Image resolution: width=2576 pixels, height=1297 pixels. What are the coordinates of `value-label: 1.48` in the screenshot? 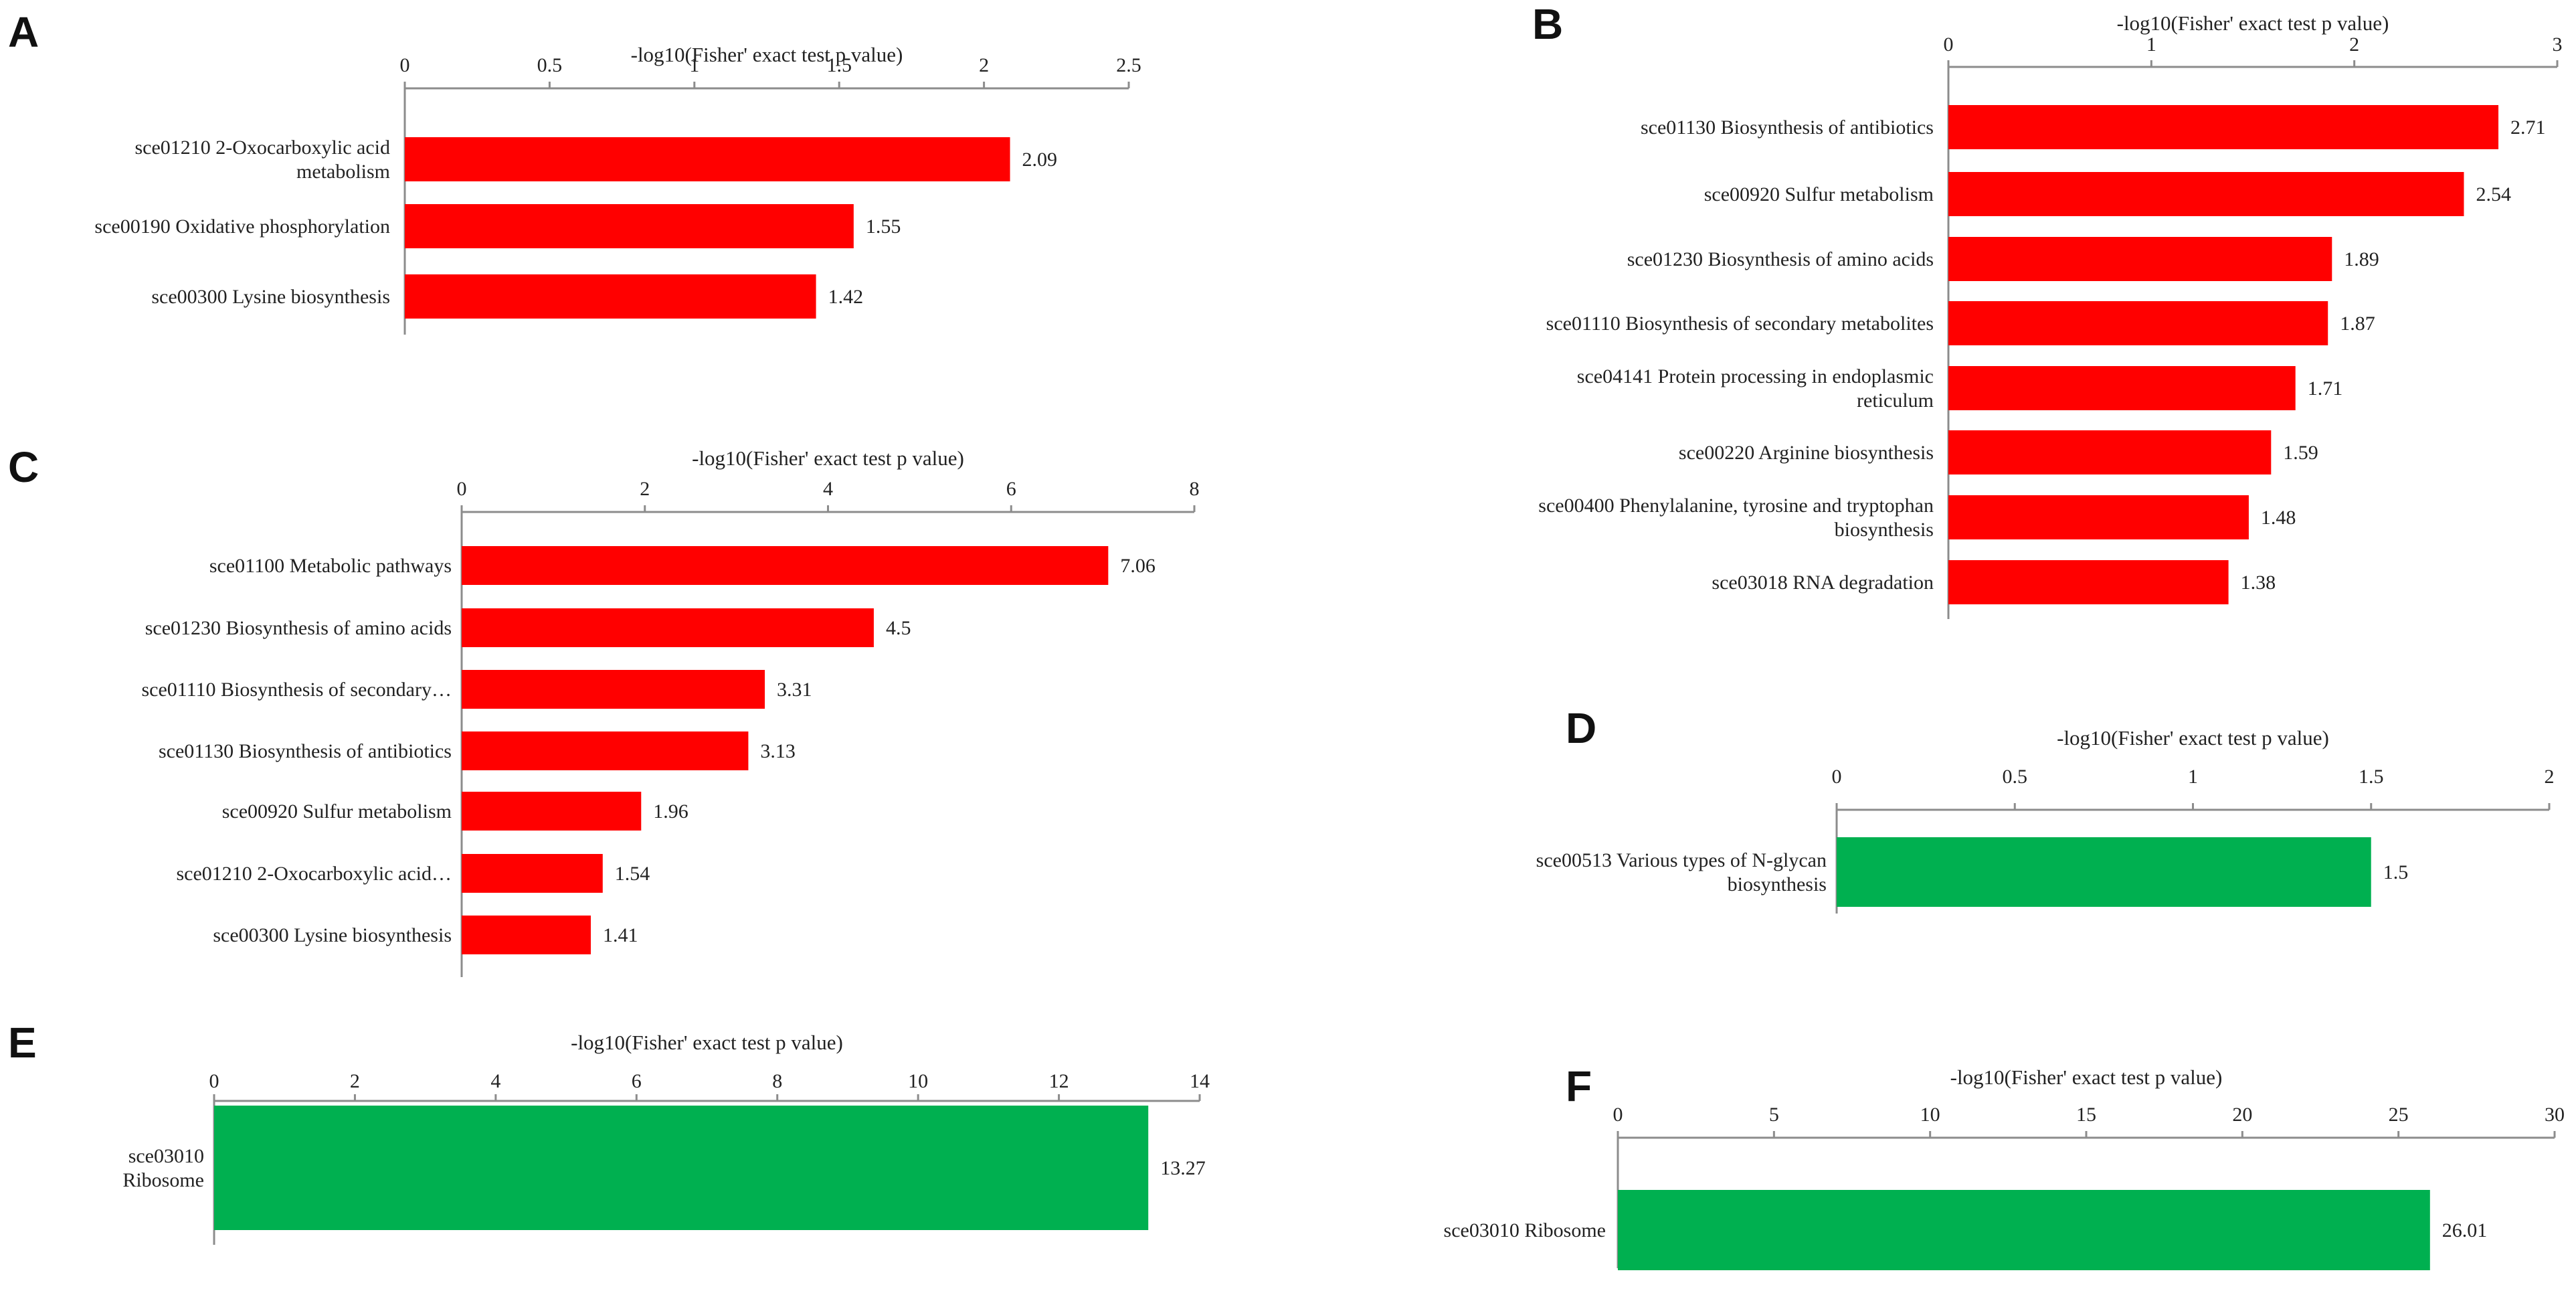 It's located at (2278, 518).